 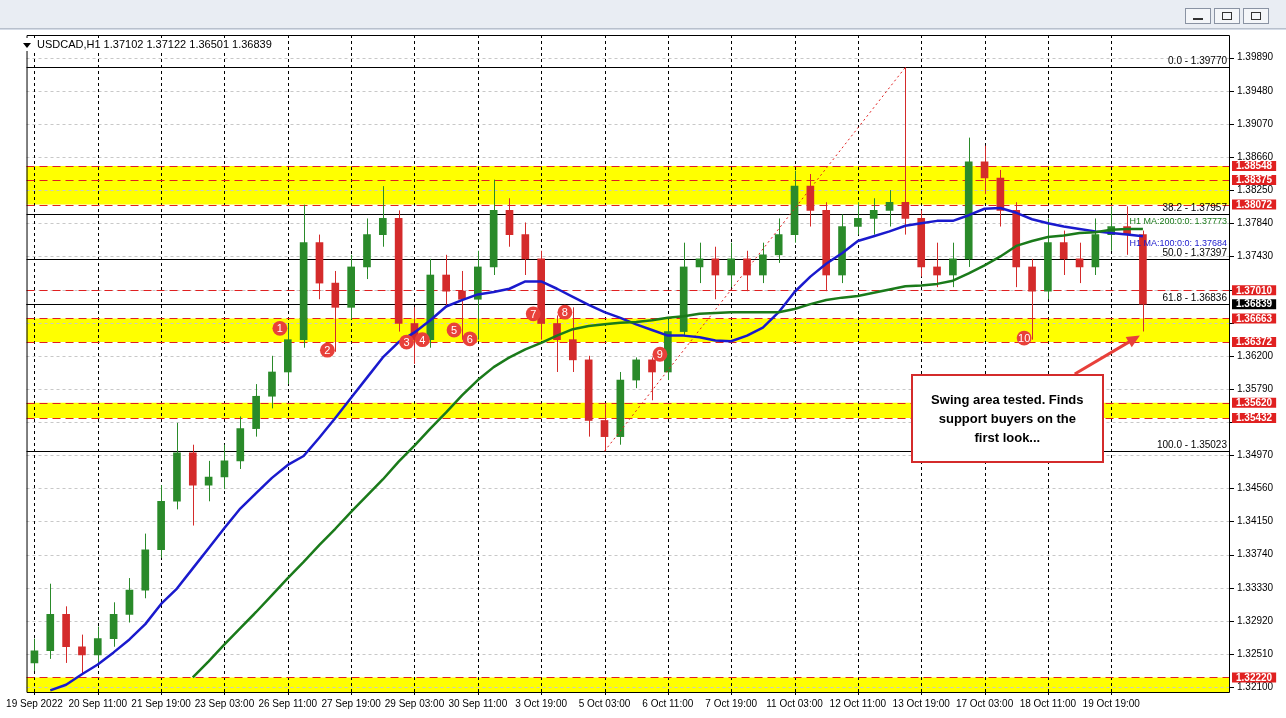 I want to click on ref-line-label: 1.36839, so click(x=1254, y=304).